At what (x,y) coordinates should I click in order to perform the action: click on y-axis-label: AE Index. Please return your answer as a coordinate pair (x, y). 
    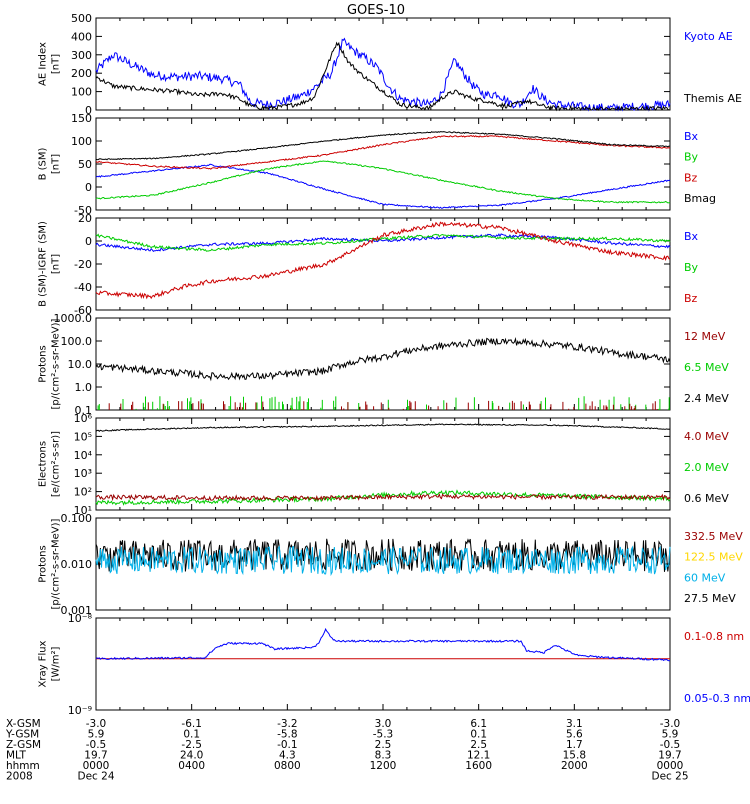
    Looking at the image, I should click on (43, 64).